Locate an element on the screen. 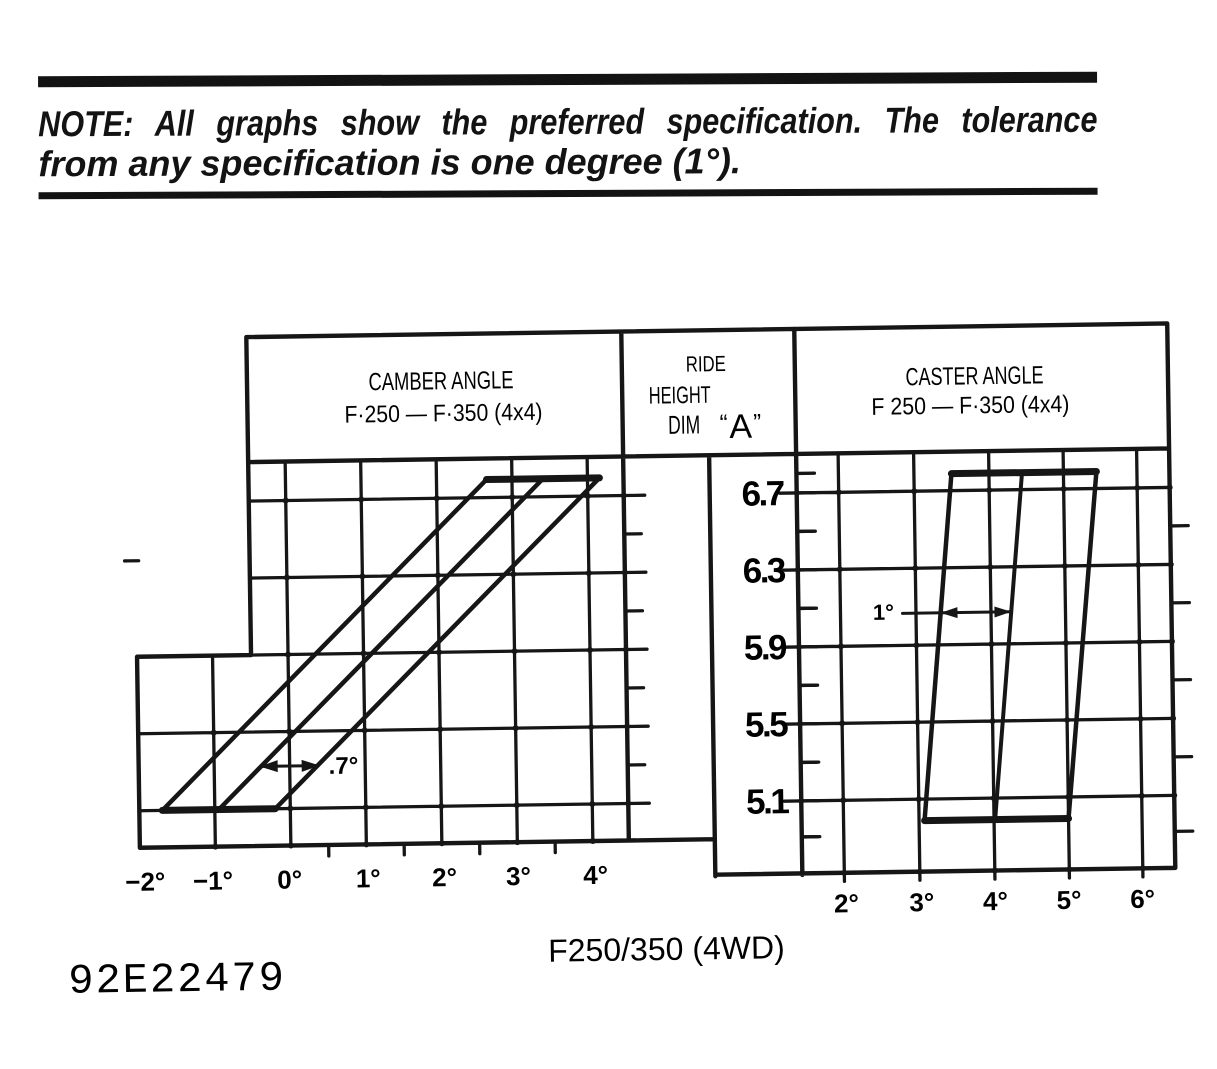  svg-text: A is located at coordinates (741, 427).